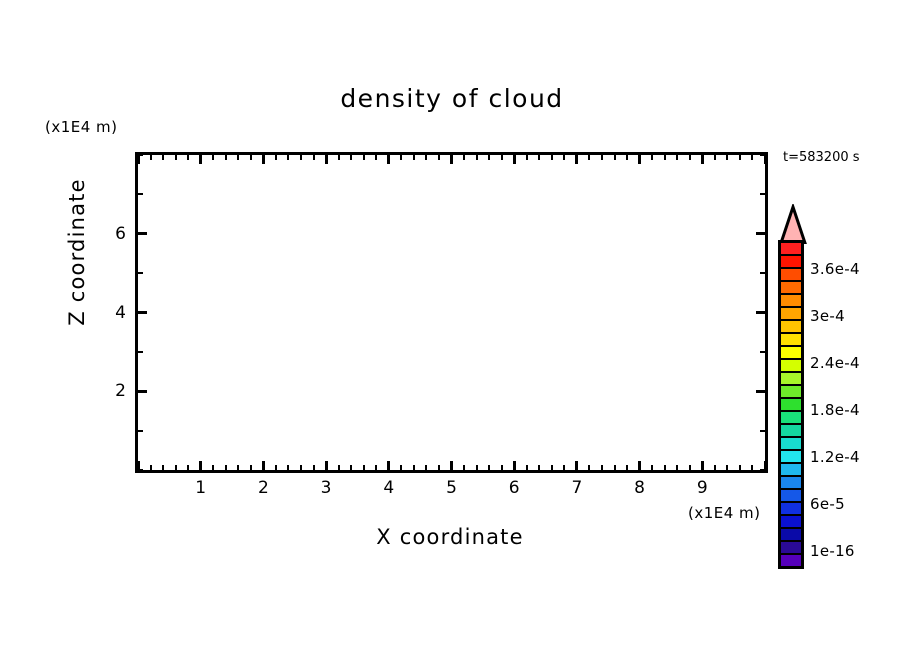 This screenshot has height=654, width=904. What do you see at coordinates (120, 391) in the screenshot?
I see `y-tick-label: 2` at bounding box center [120, 391].